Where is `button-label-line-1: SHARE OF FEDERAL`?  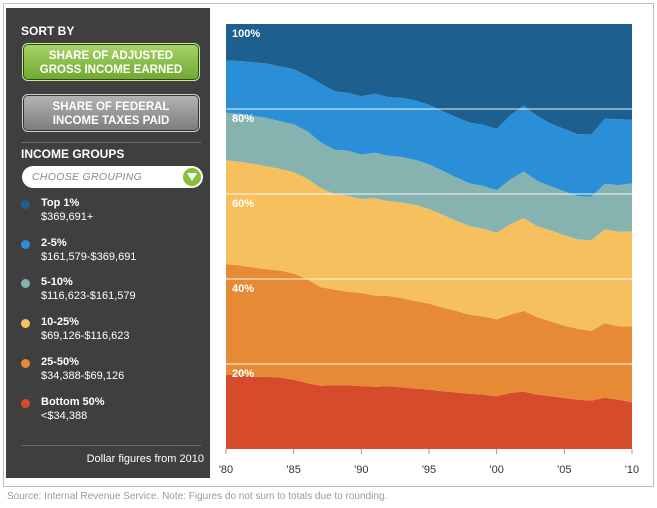 button-label-line-1: SHARE OF FEDERAL is located at coordinates (111, 107).